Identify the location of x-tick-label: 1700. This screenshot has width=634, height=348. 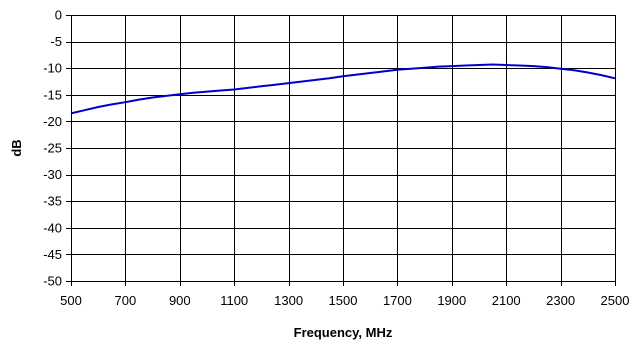
(397, 300).